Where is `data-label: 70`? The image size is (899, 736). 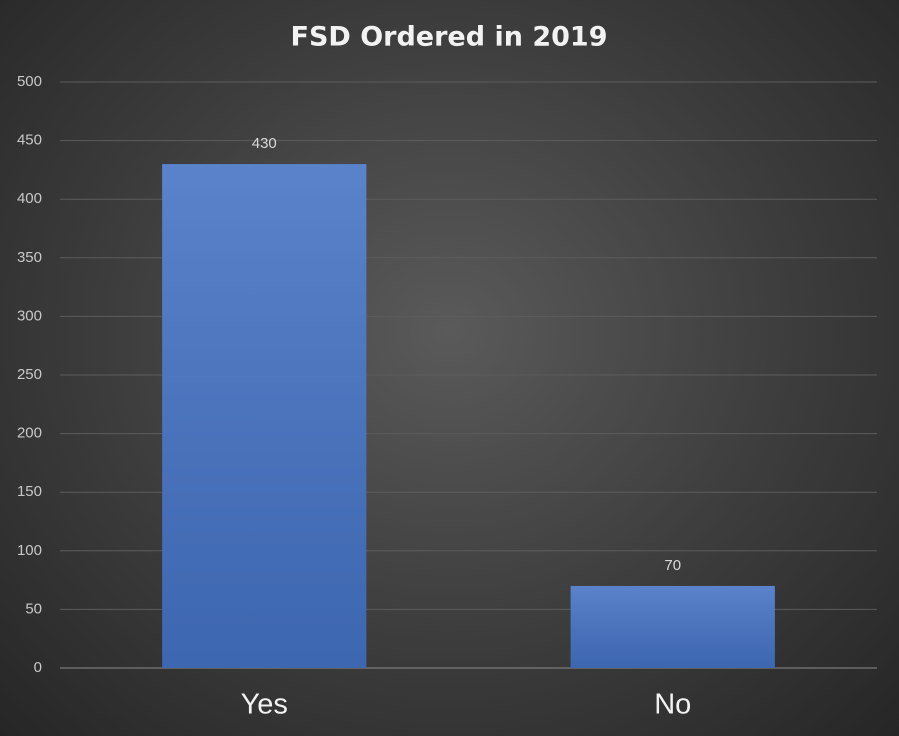
data-label: 70 is located at coordinates (672, 565).